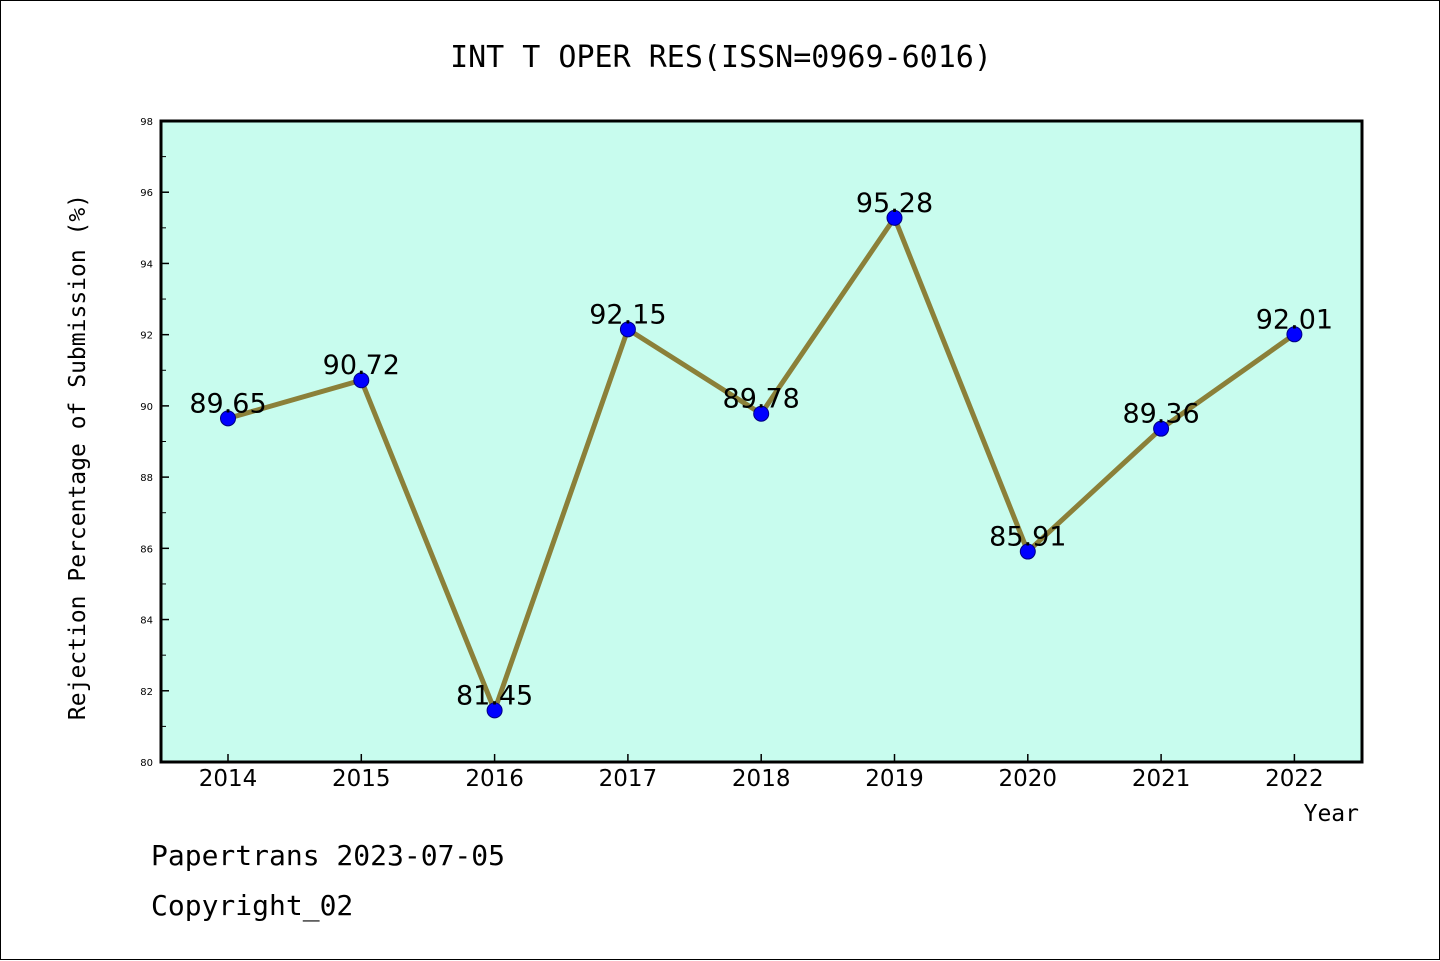 The width and height of the screenshot is (1440, 961). What do you see at coordinates (628, 779) in the screenshot?
I see `x-tick-label: 2017` at bounding box center [628, 779].